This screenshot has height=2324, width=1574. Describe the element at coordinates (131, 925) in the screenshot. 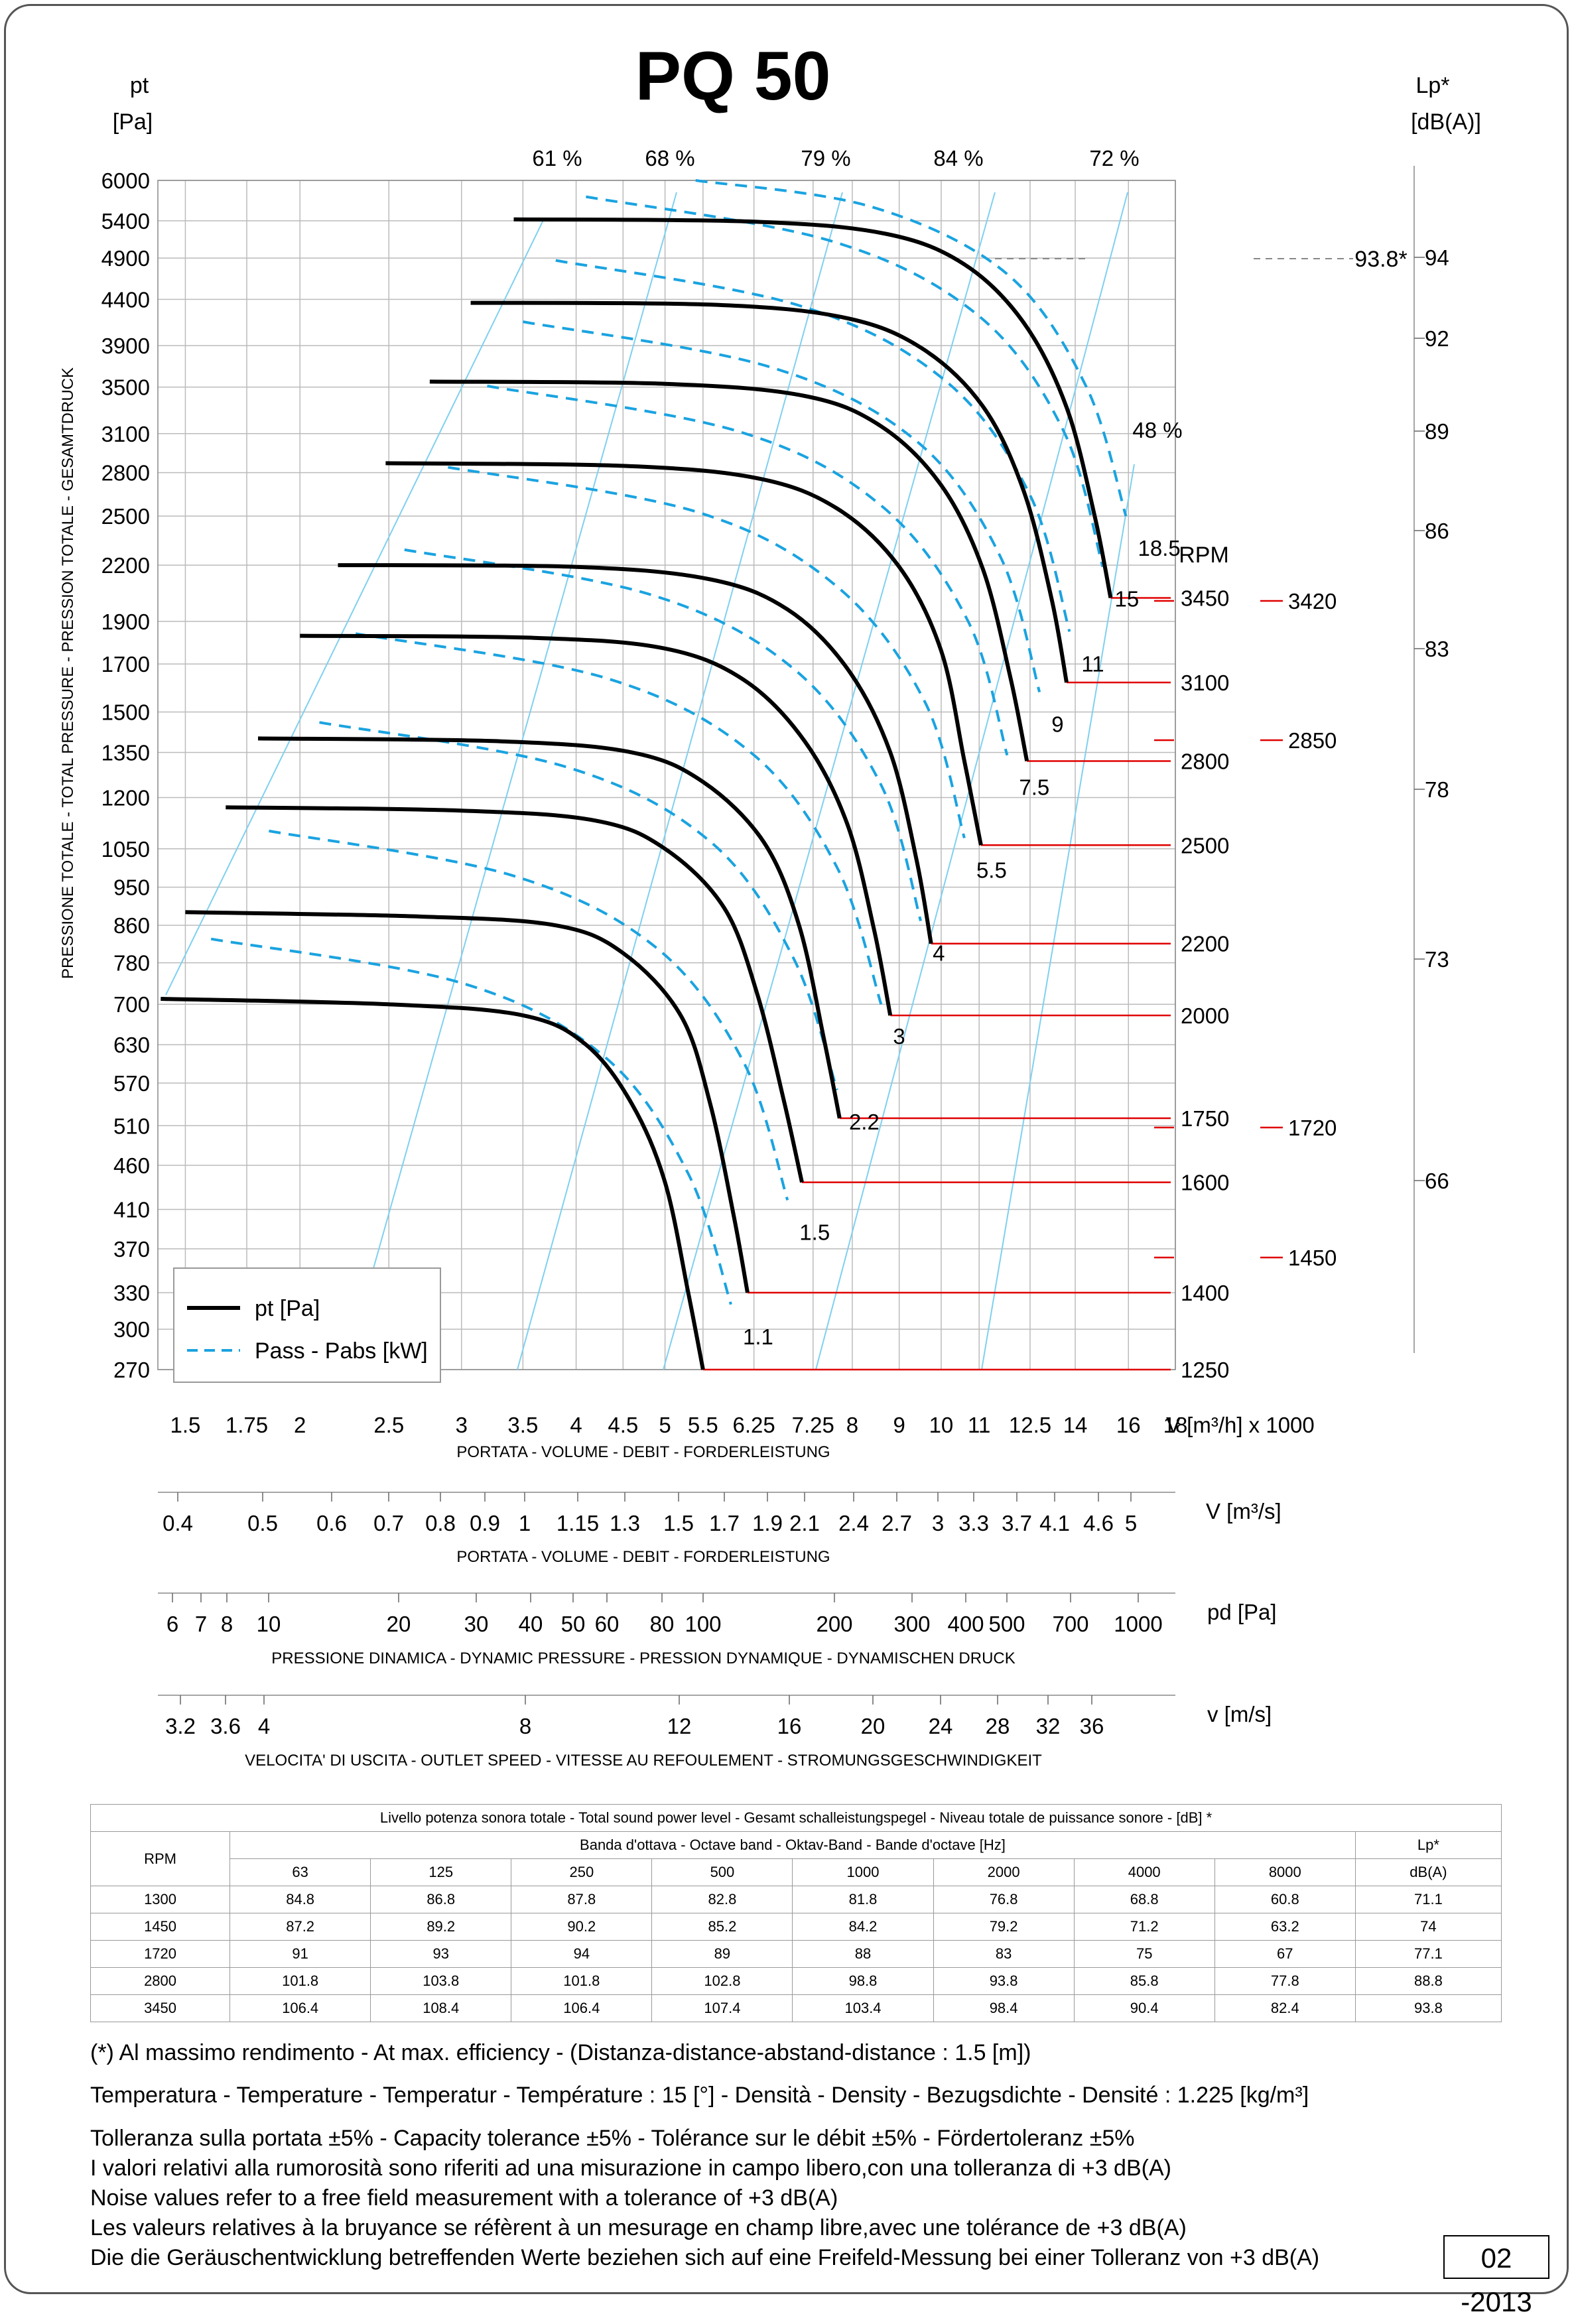

I see `y-tick-label: 860` at that location.